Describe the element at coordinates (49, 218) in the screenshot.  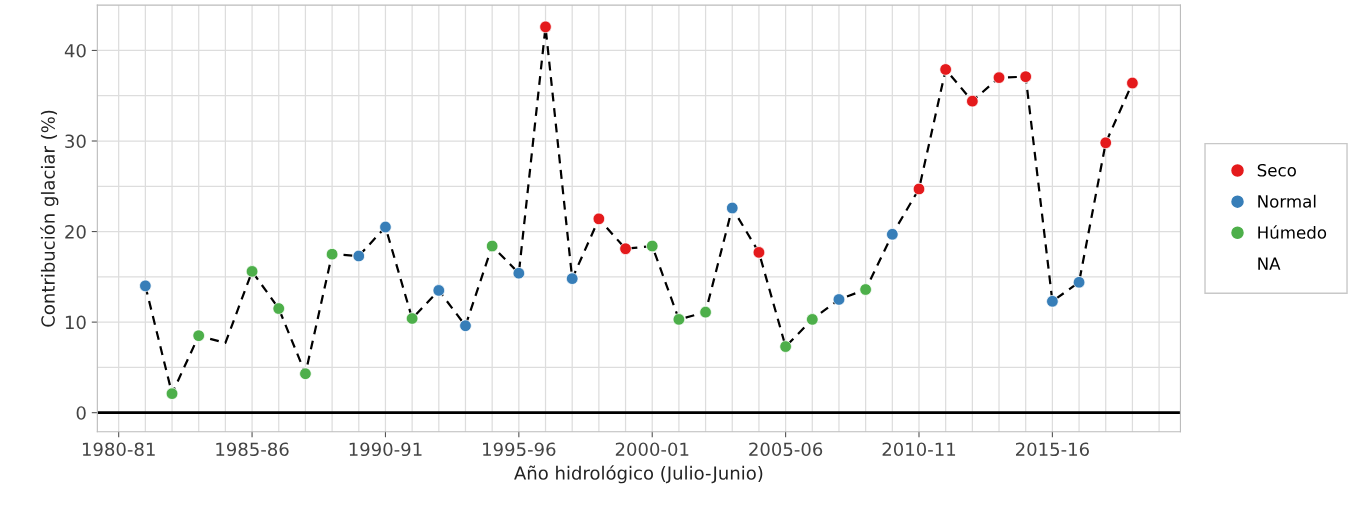
I see `y-axis-title: Contribución glaciar (%)` at that location.